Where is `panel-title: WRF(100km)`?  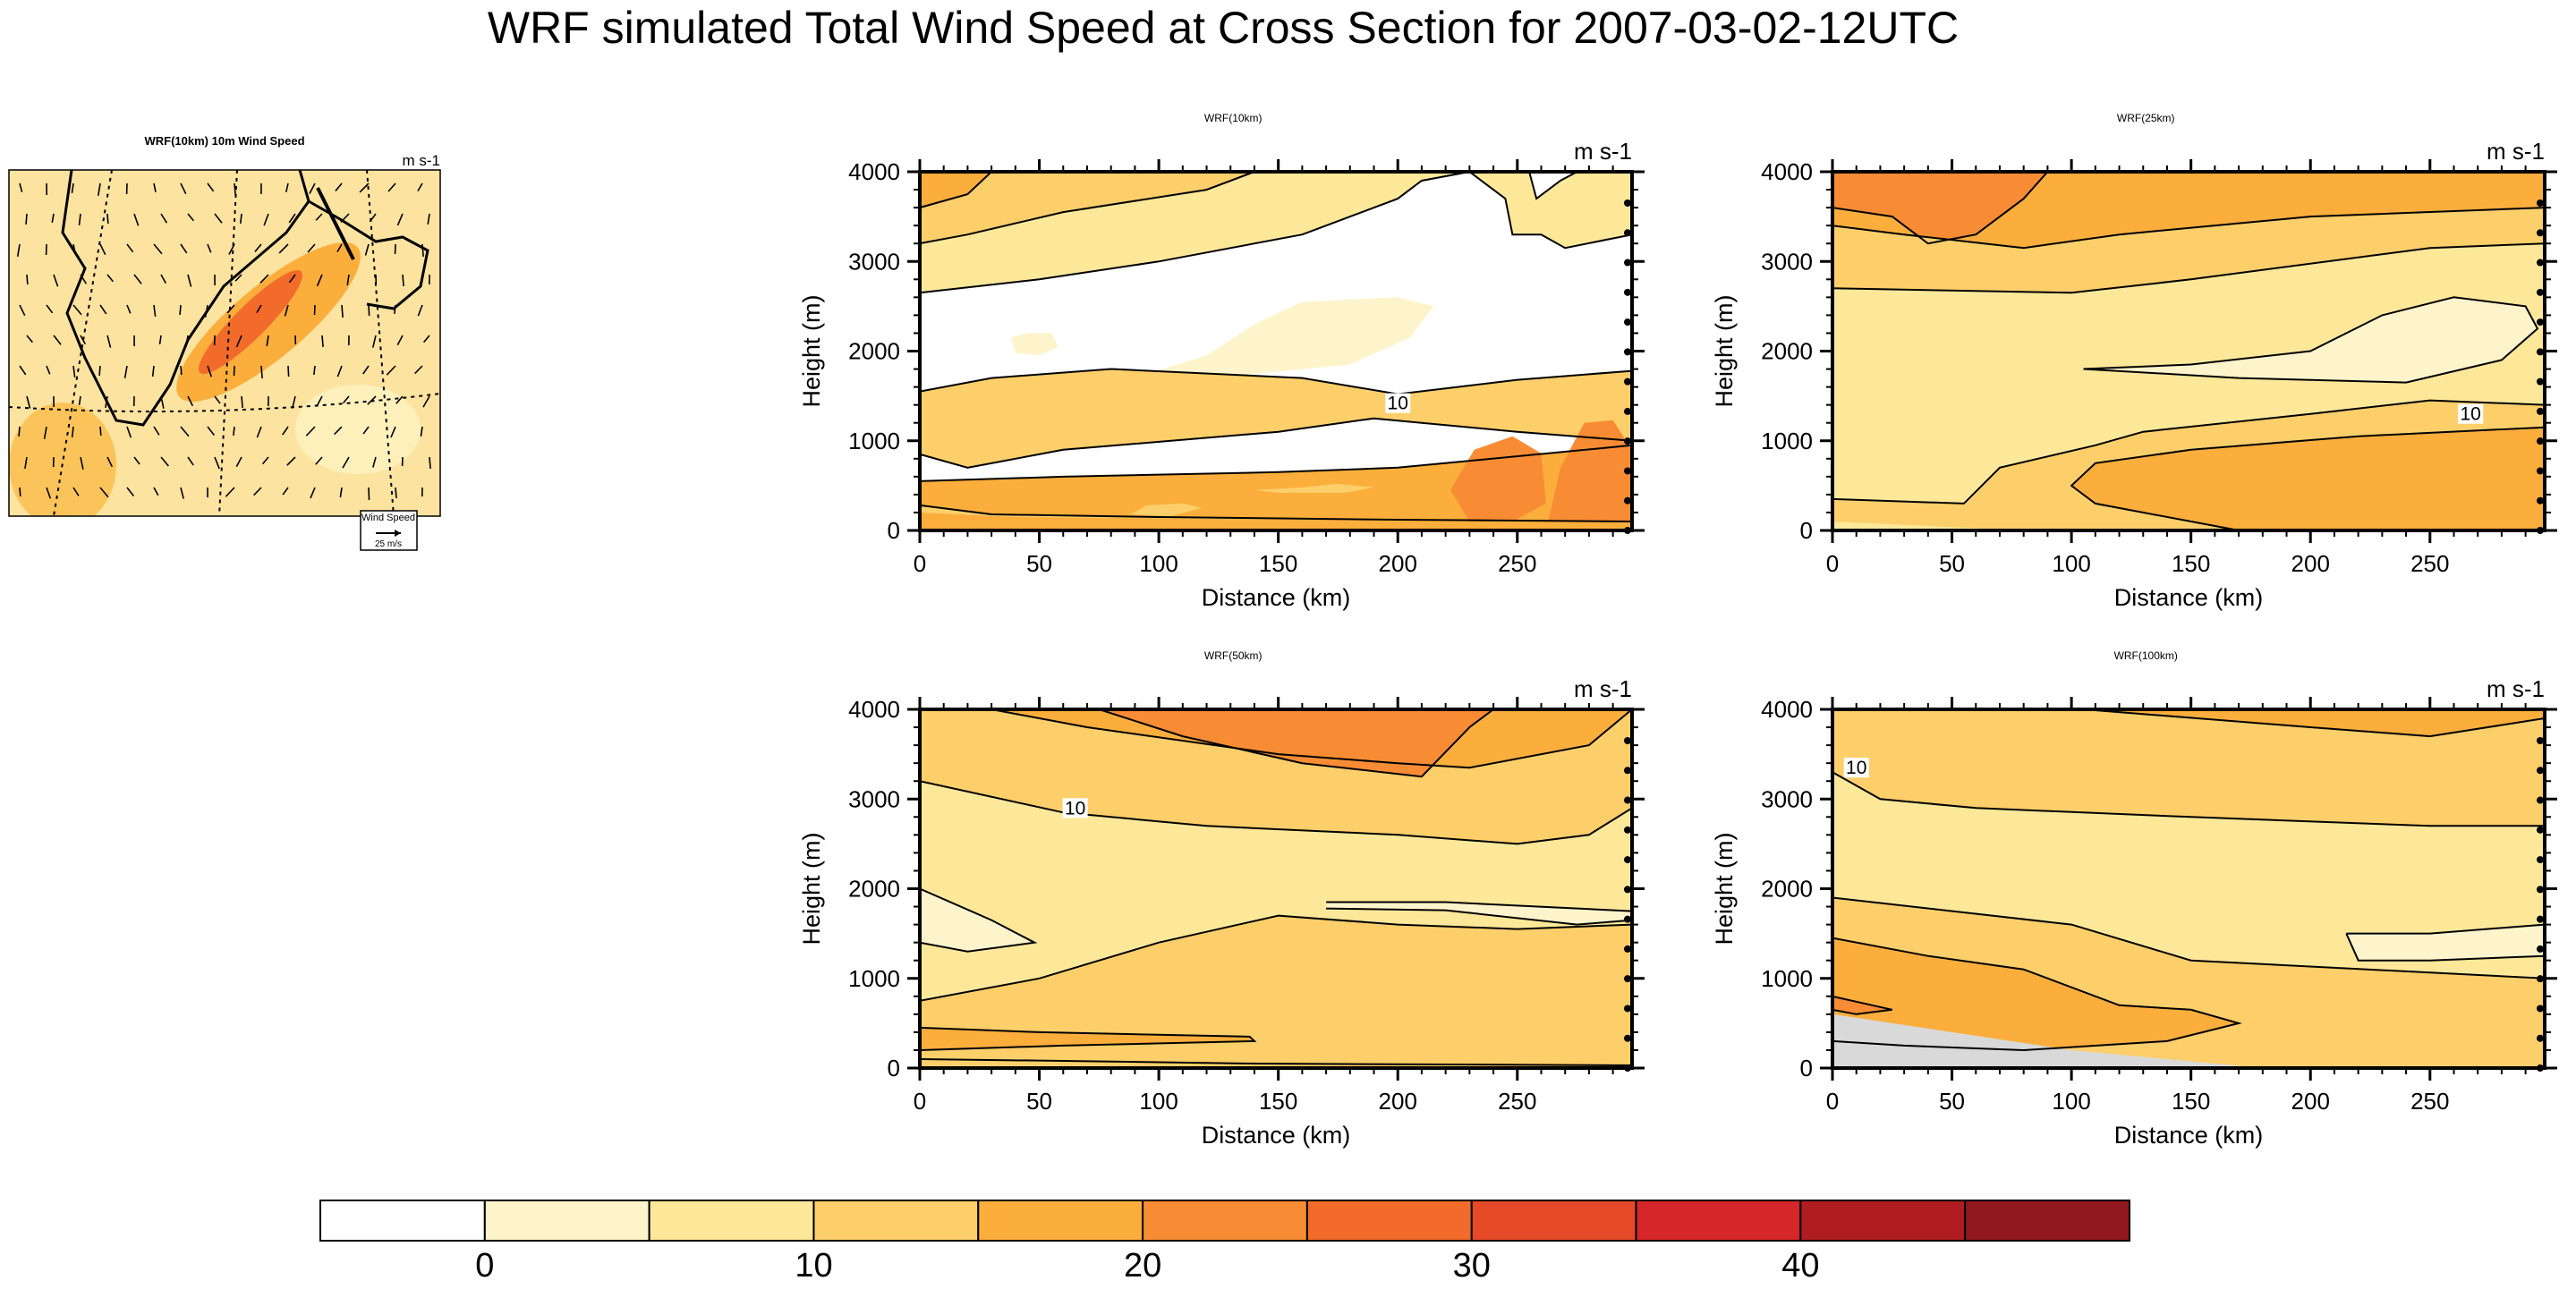 panel-title: WRF(100km) is located at coordinates (2146, 655).